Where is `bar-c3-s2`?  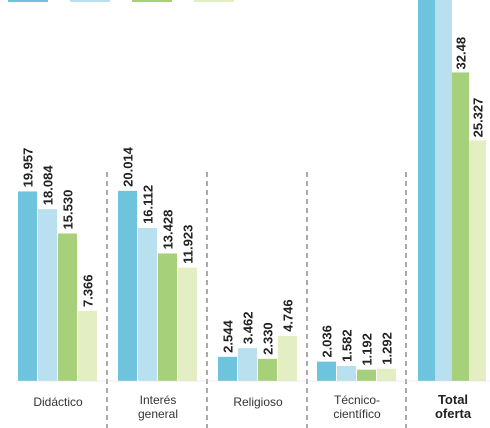
bar-c3-s2 is located at coordinates (247, 364).